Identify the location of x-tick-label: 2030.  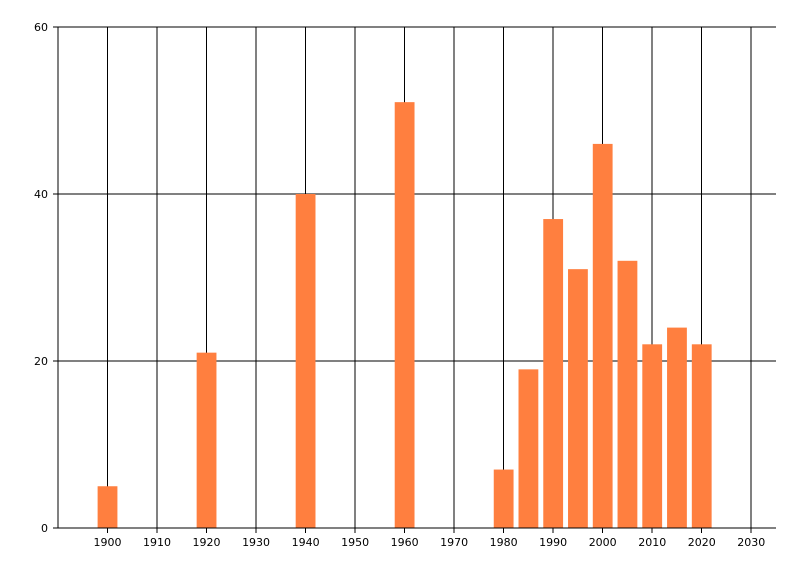
(751, 542).